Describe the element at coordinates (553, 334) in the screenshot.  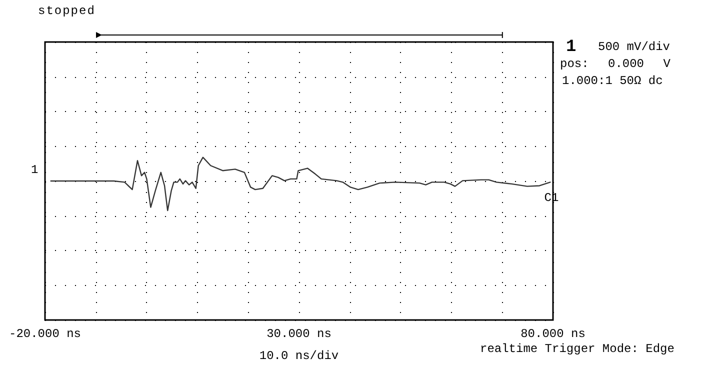
I see `x-tick-label: 80.000 ns` at that location.